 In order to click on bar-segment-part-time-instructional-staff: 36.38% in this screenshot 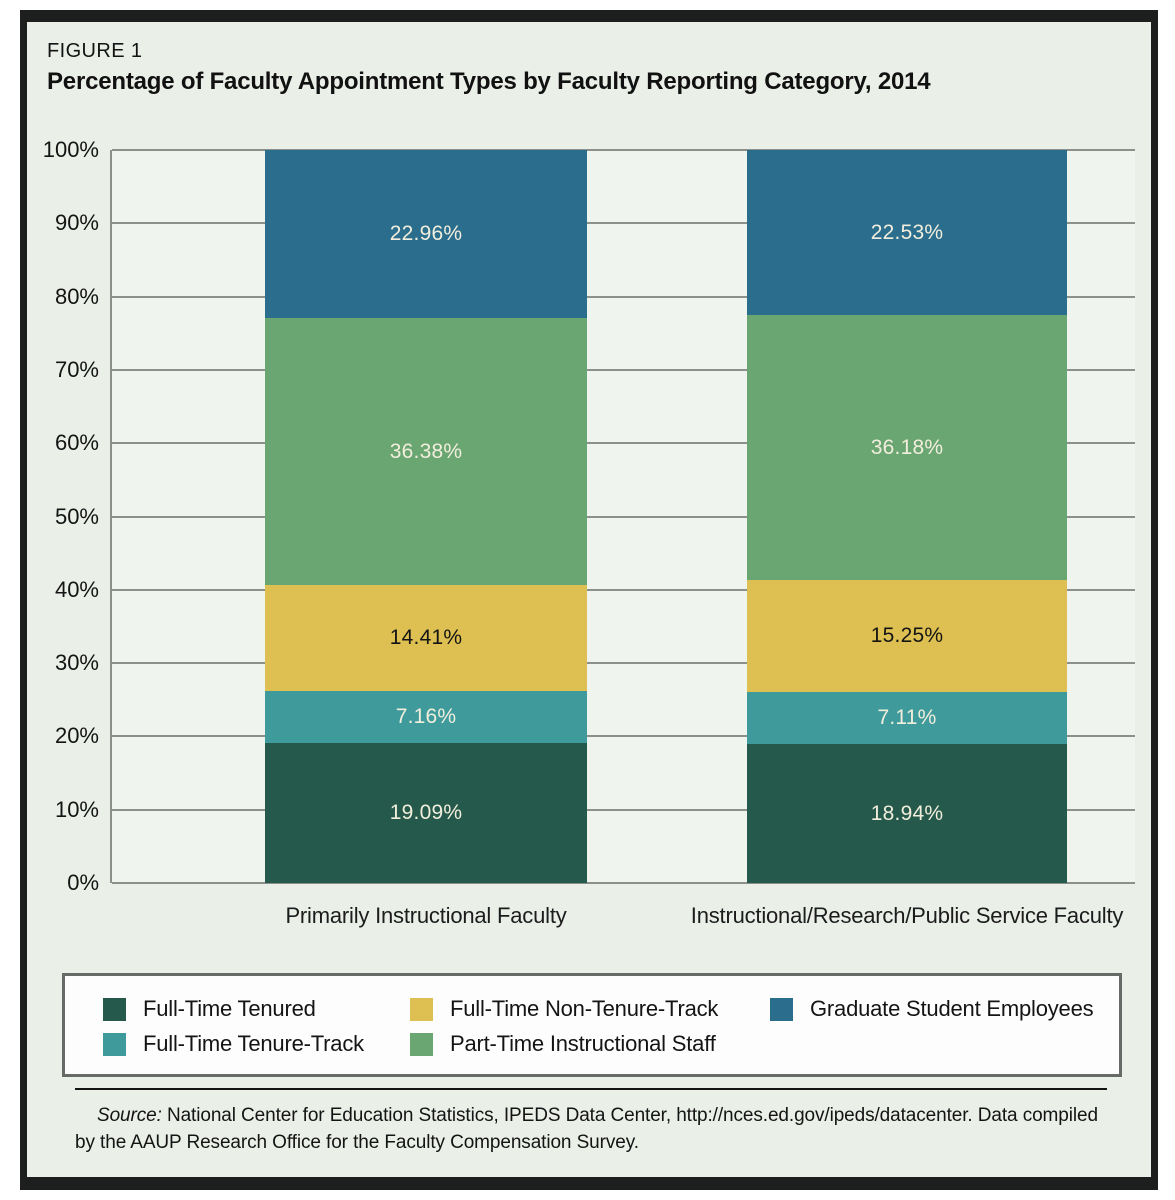, I will do `click(426, 451)`.